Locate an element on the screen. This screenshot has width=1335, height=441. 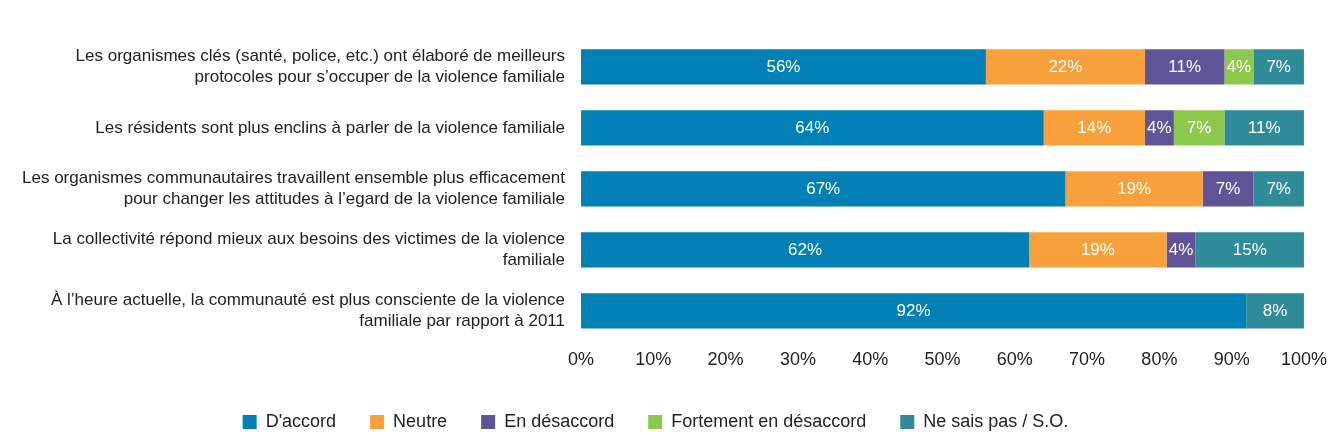
x-tick-label: 100% is located at coordinates (1303, 359).